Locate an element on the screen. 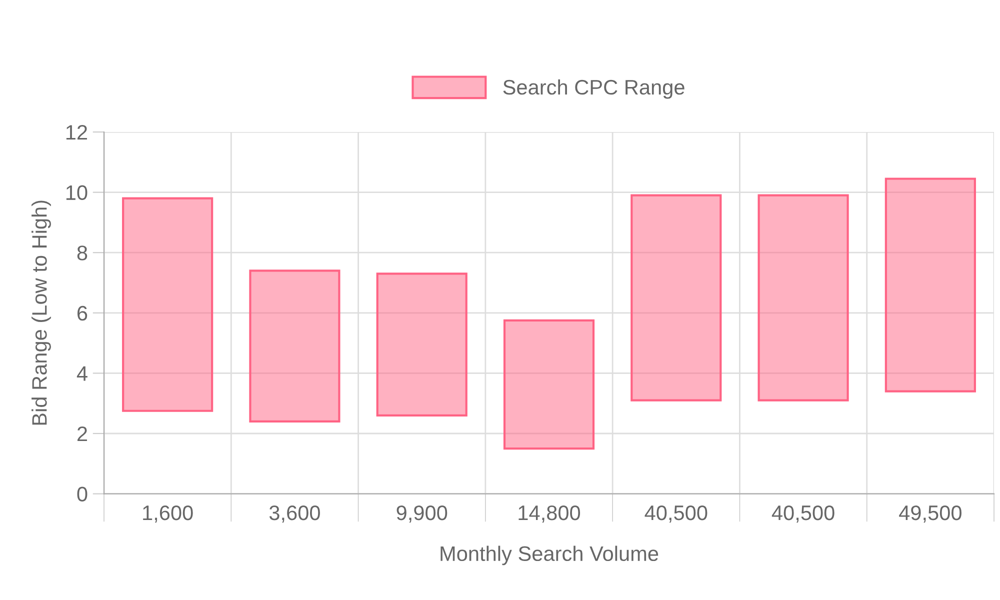 The width and height of the screenshot is (1000, 600). y-tick-label: 6 is located at coordinates (83, 313).